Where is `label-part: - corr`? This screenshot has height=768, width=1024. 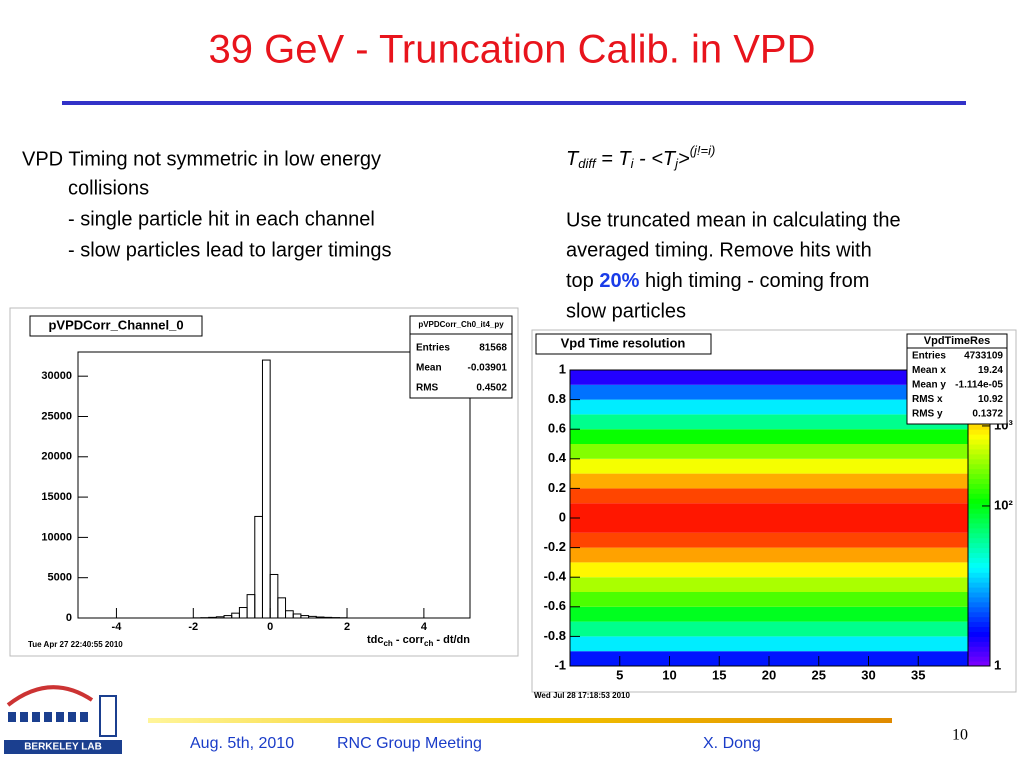
label-part: - corr is located at coordinates (409, 640).